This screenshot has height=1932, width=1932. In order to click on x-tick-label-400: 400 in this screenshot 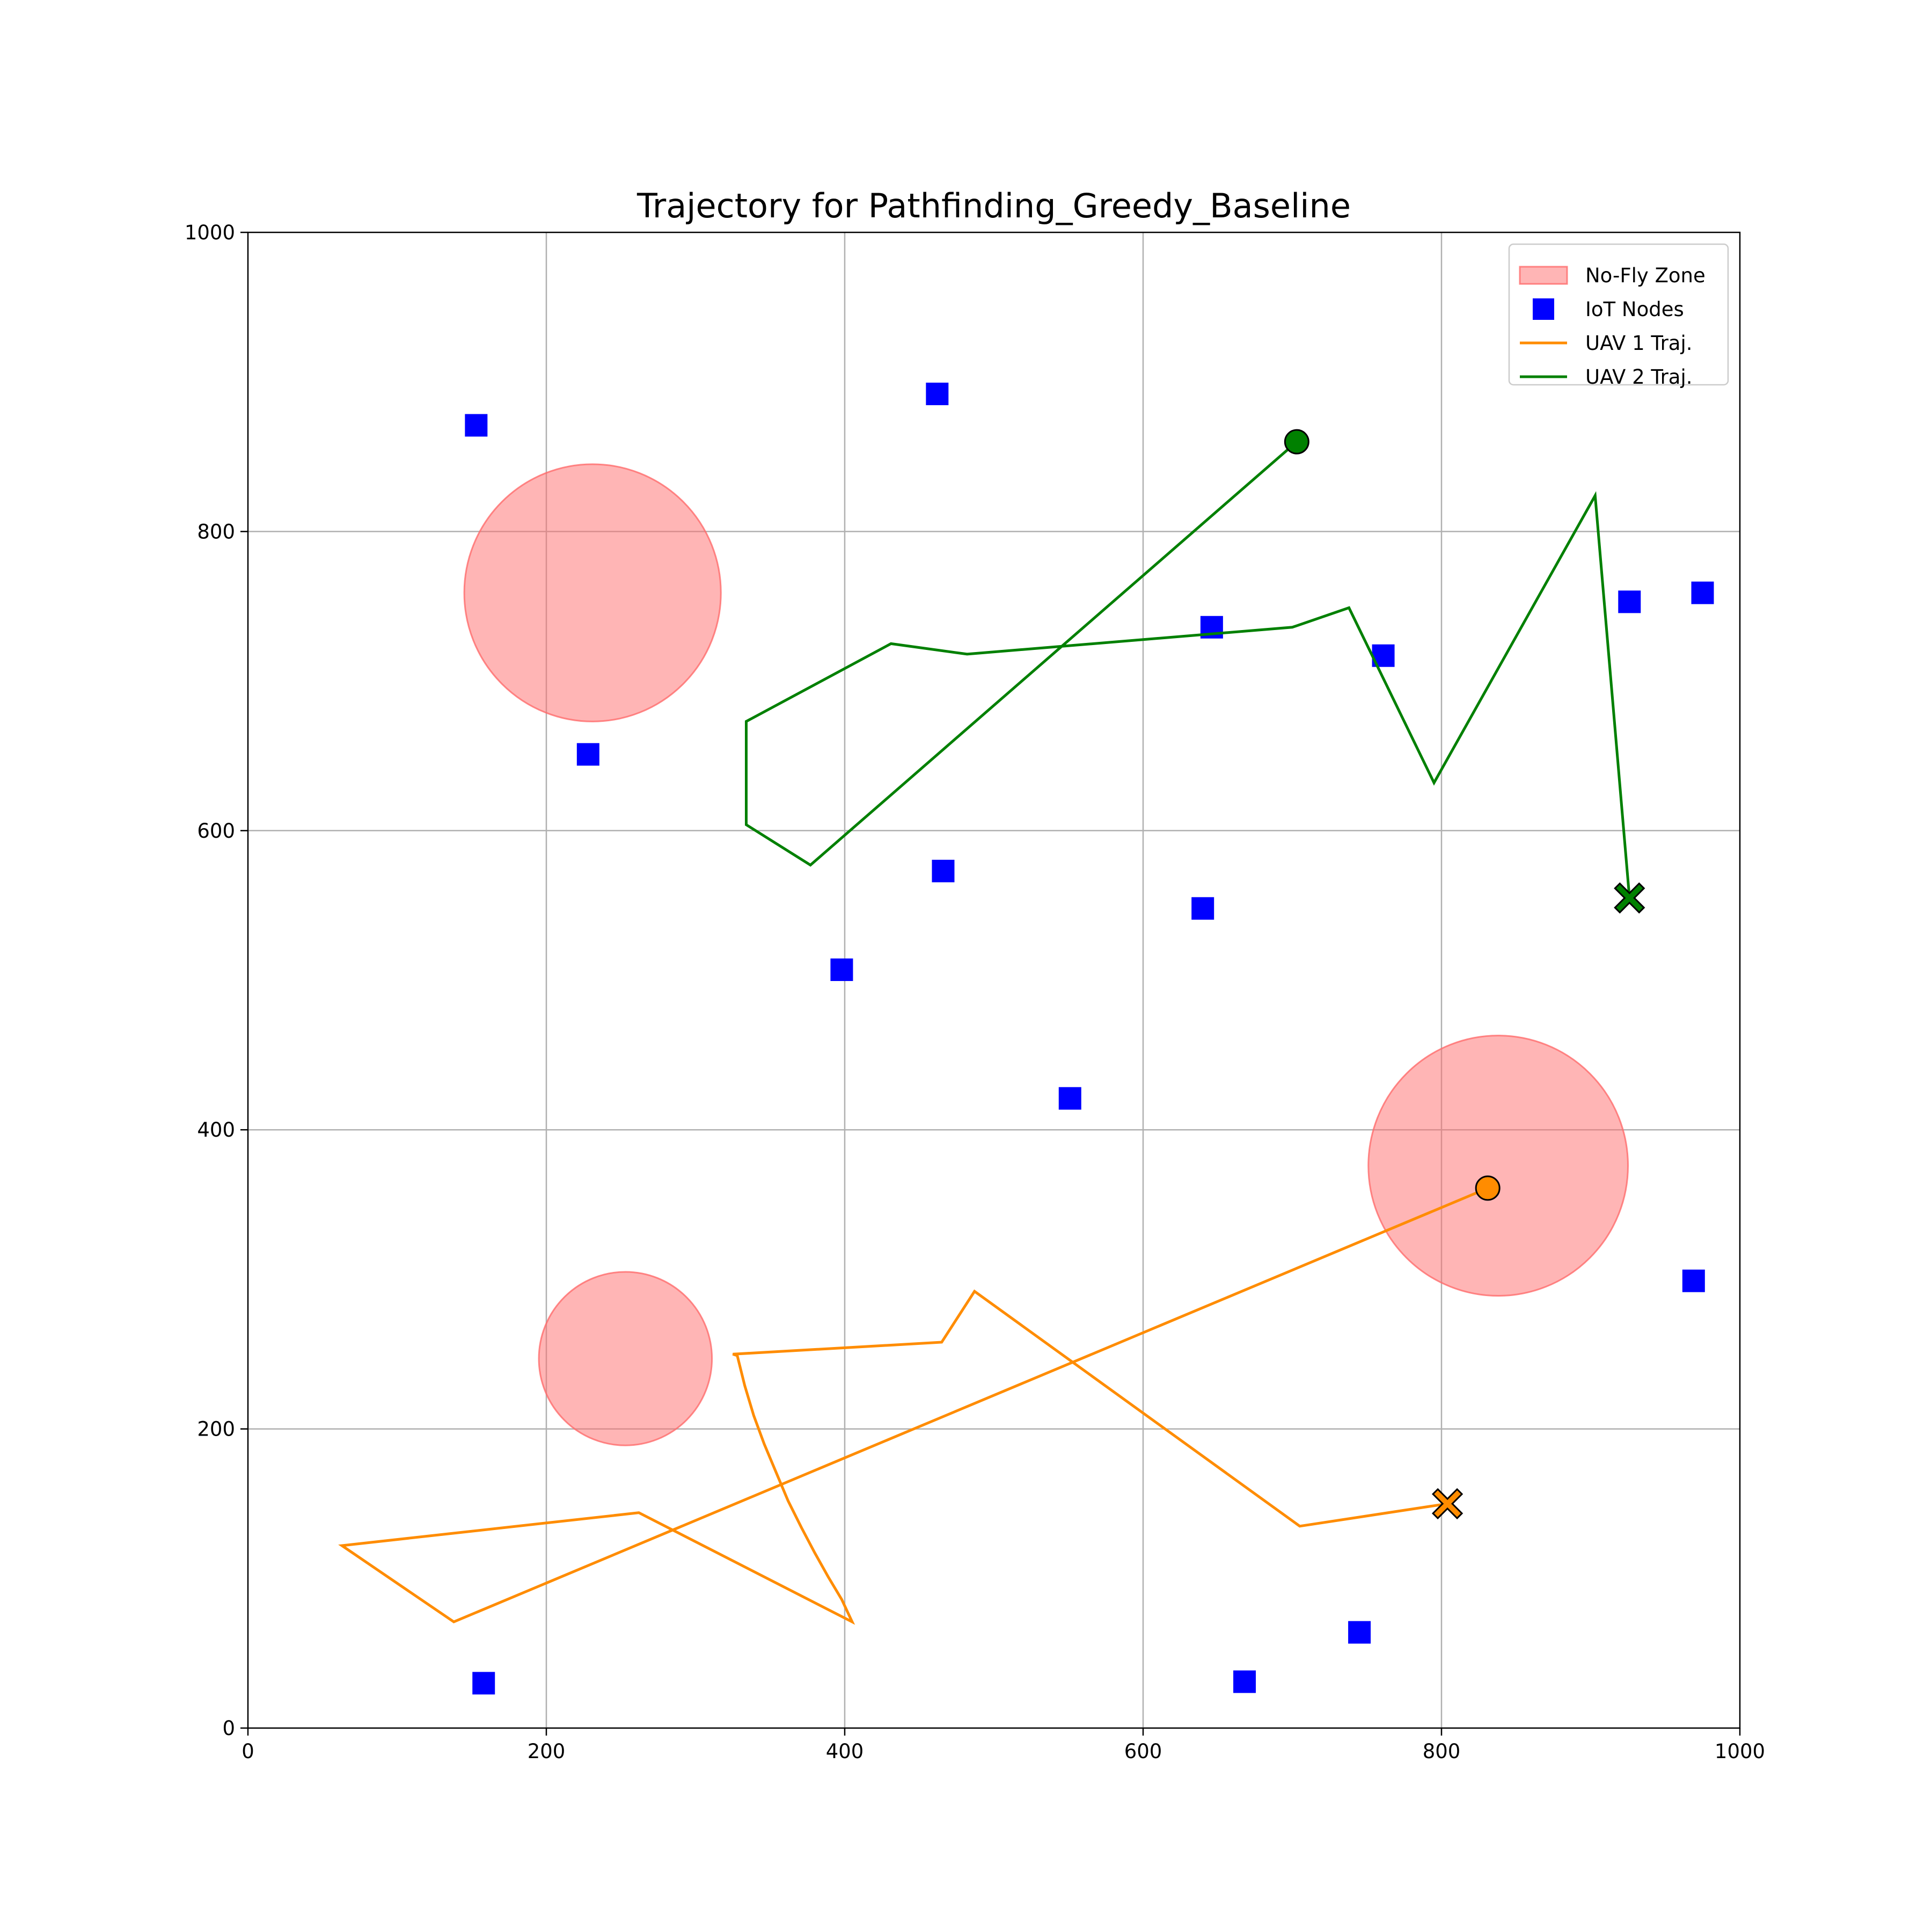, I will do `click(845, 1751)`.